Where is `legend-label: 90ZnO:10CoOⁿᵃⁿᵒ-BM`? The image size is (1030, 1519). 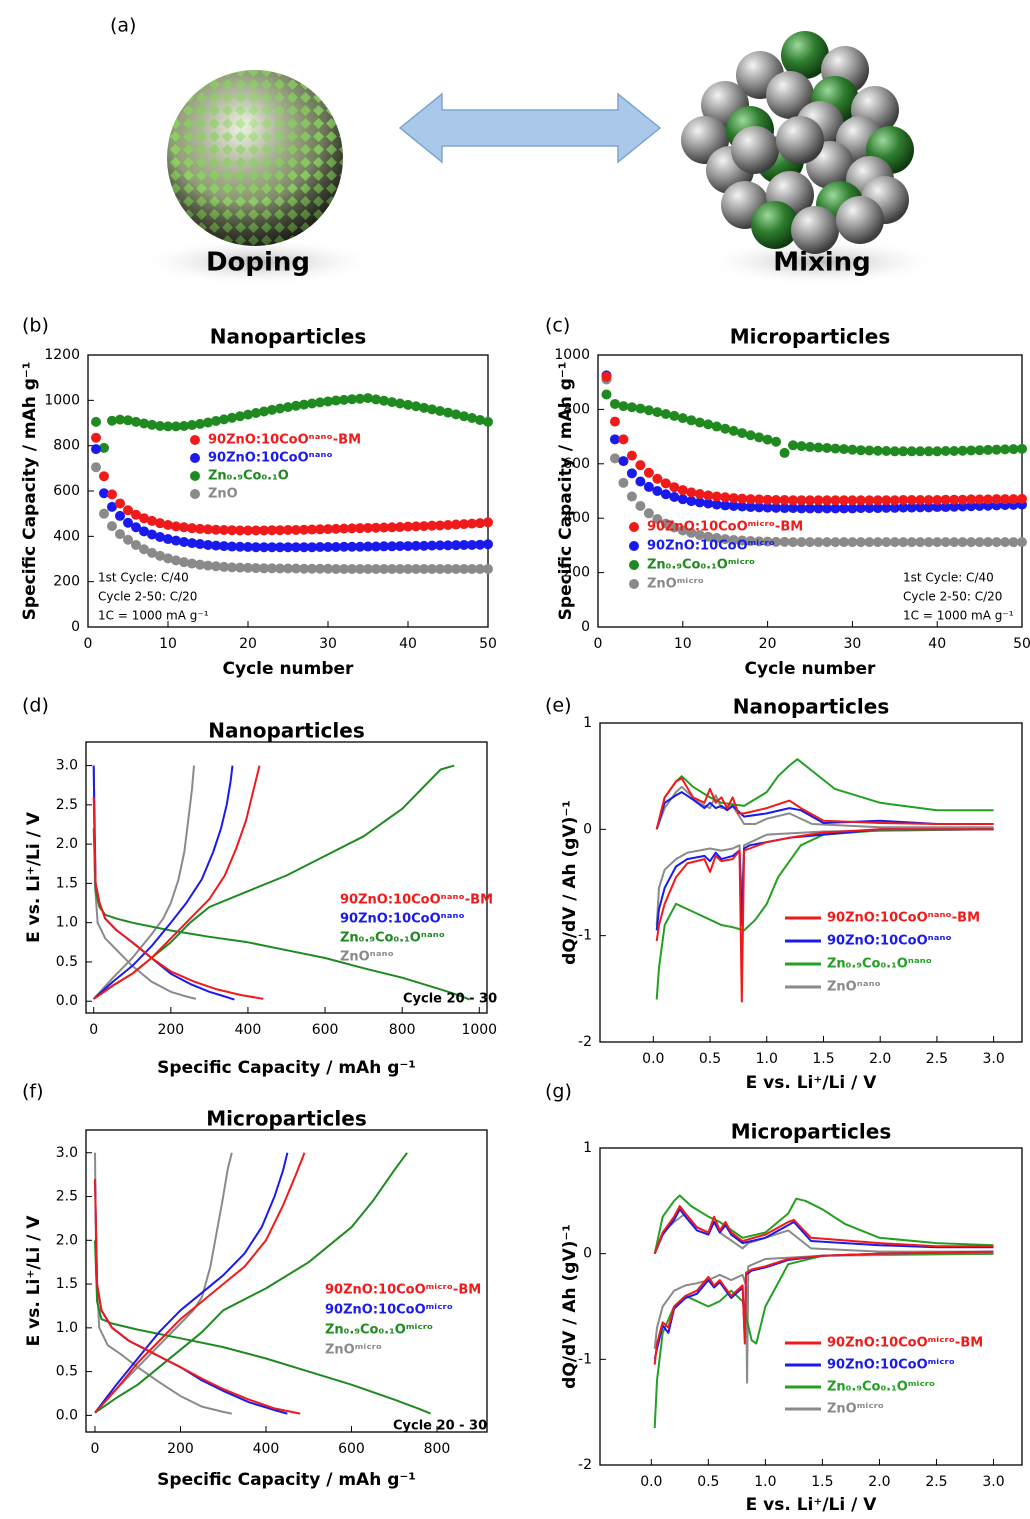
legend-label: 90ZnO:10CoOⁿᵃⁿᵒ-BM is located at coordinates (903, 918).